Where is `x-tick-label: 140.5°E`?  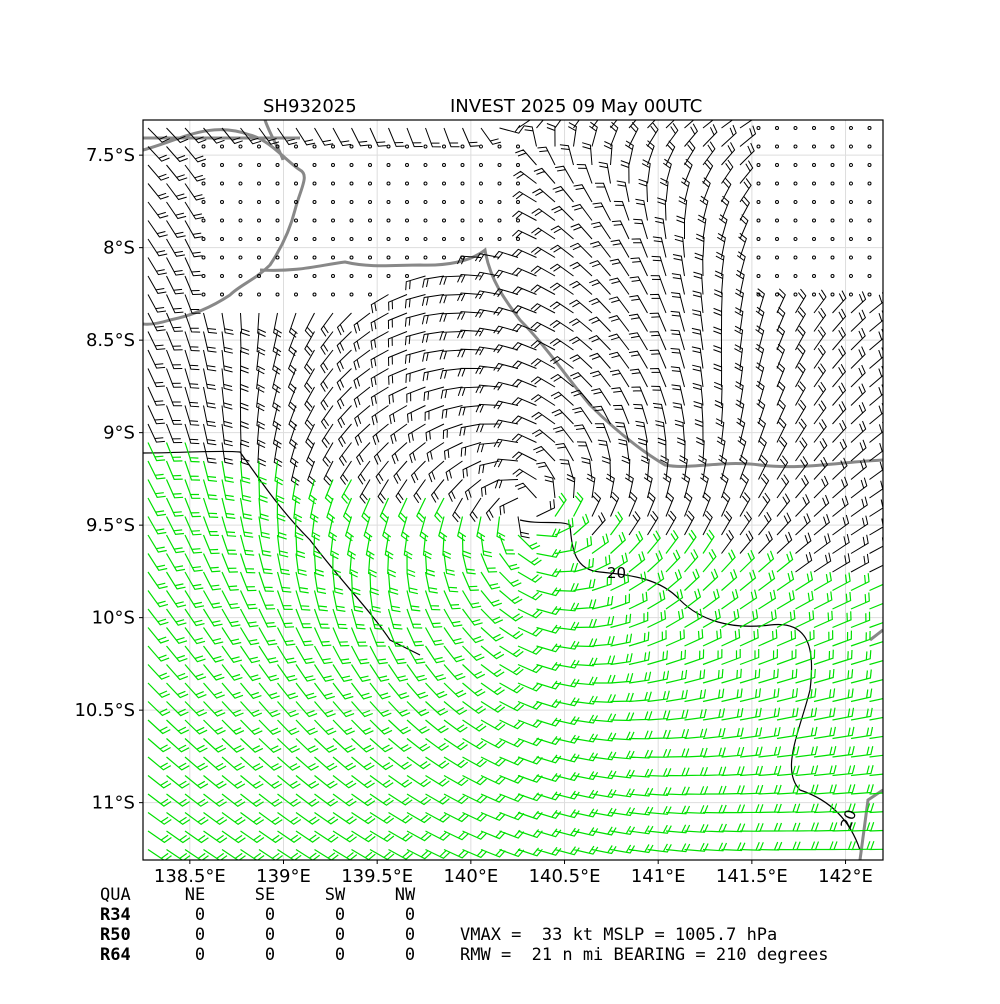
x-tick-label: 140.5°E is located at coordinates (565, 876).